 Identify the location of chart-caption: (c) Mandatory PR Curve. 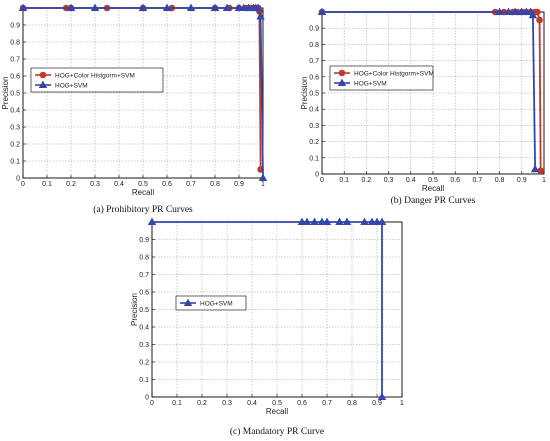
(277, 431).